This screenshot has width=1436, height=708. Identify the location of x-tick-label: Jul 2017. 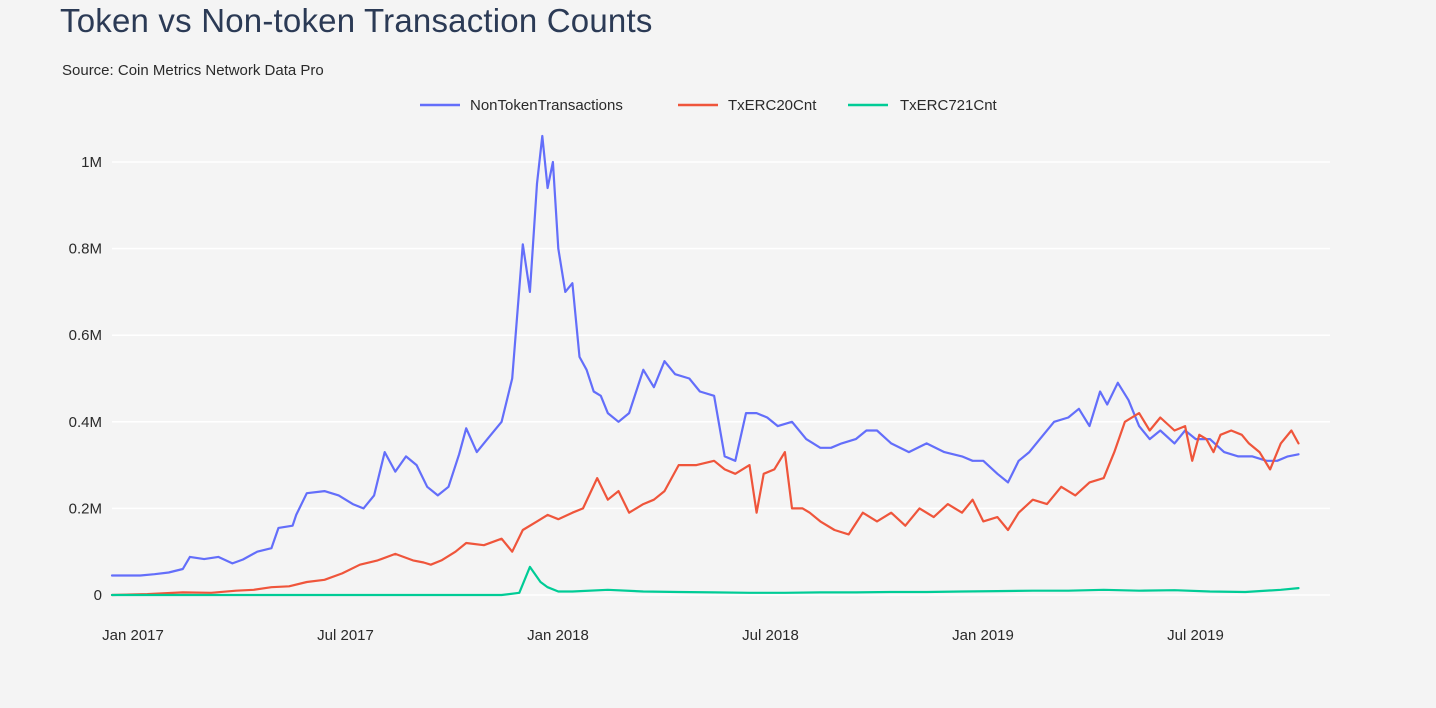
(345, 635).